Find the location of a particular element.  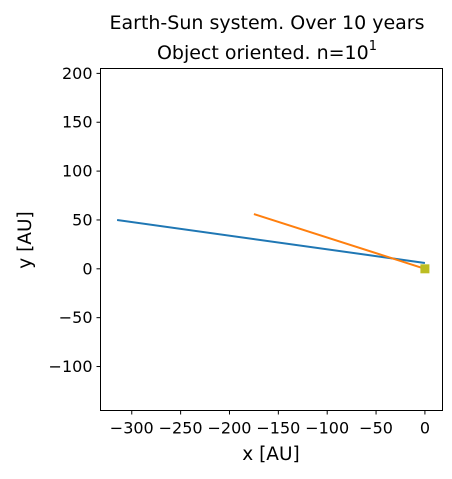

x-tick-label: −250 is located at coordinates (181, 428).